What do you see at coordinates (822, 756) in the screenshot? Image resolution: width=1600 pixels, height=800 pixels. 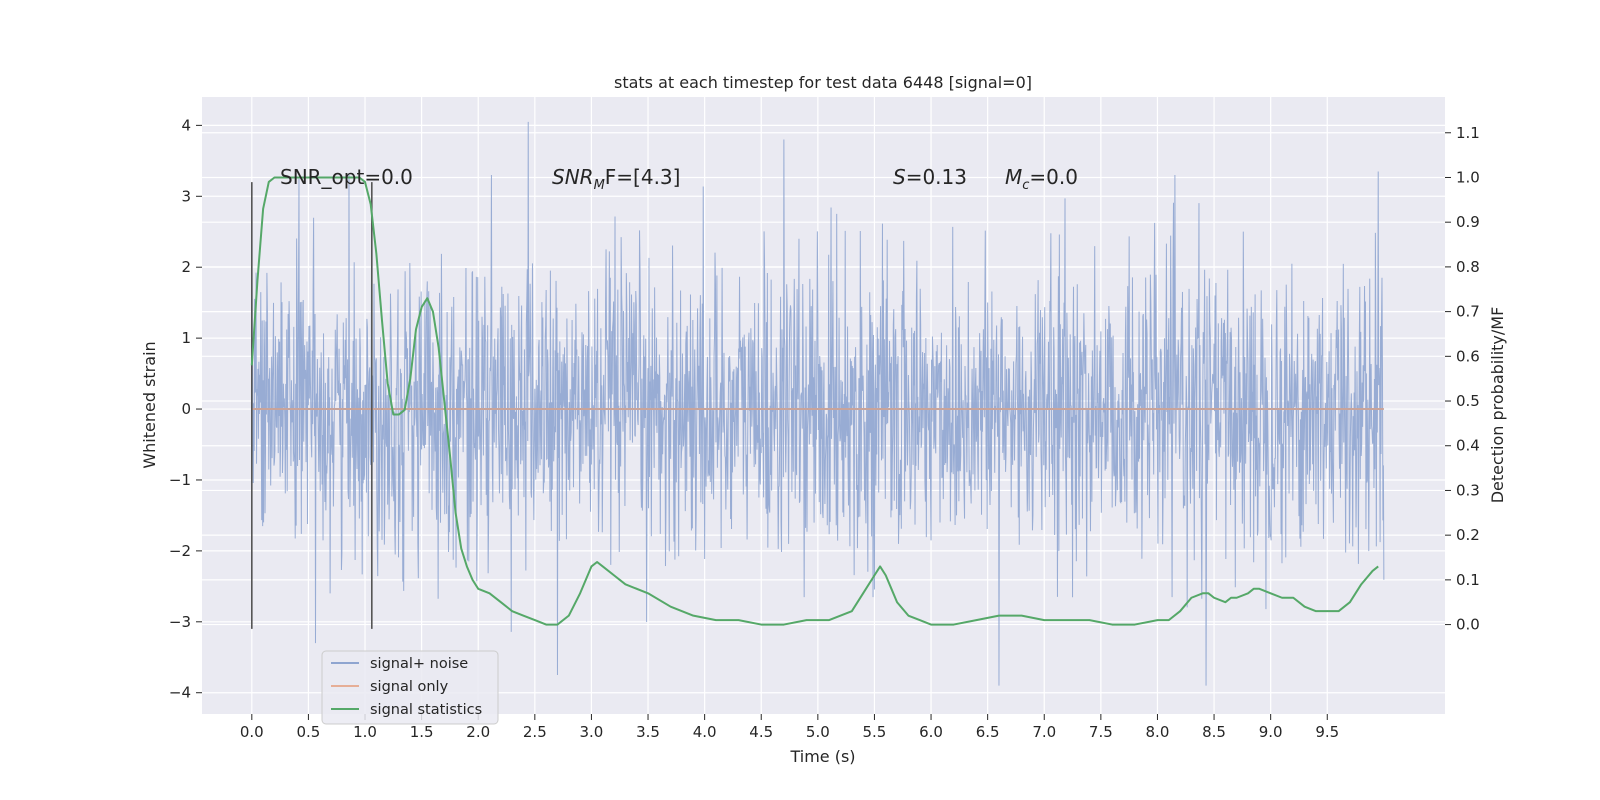 I see `x-axis-title: Time (s)` at bounding box center [822, 756].